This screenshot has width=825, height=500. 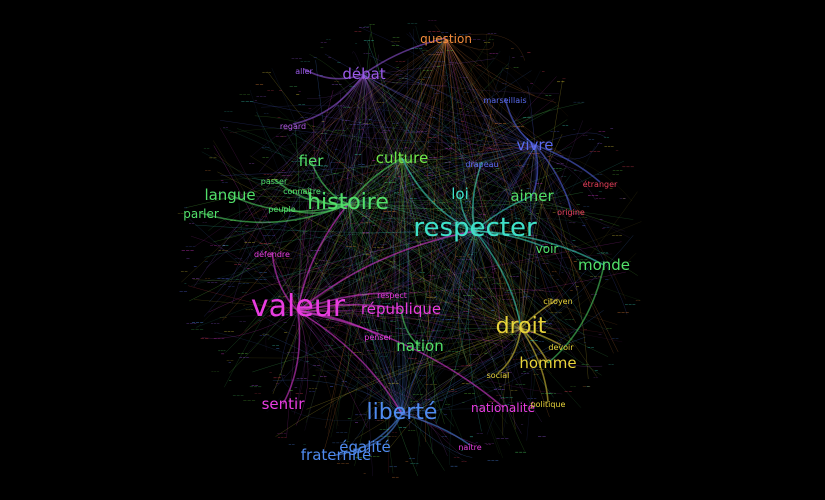 What do you see at coordinates (600, 184) in the screenshot?
I see `word-node: étranger` at bounding box center [600, 184].